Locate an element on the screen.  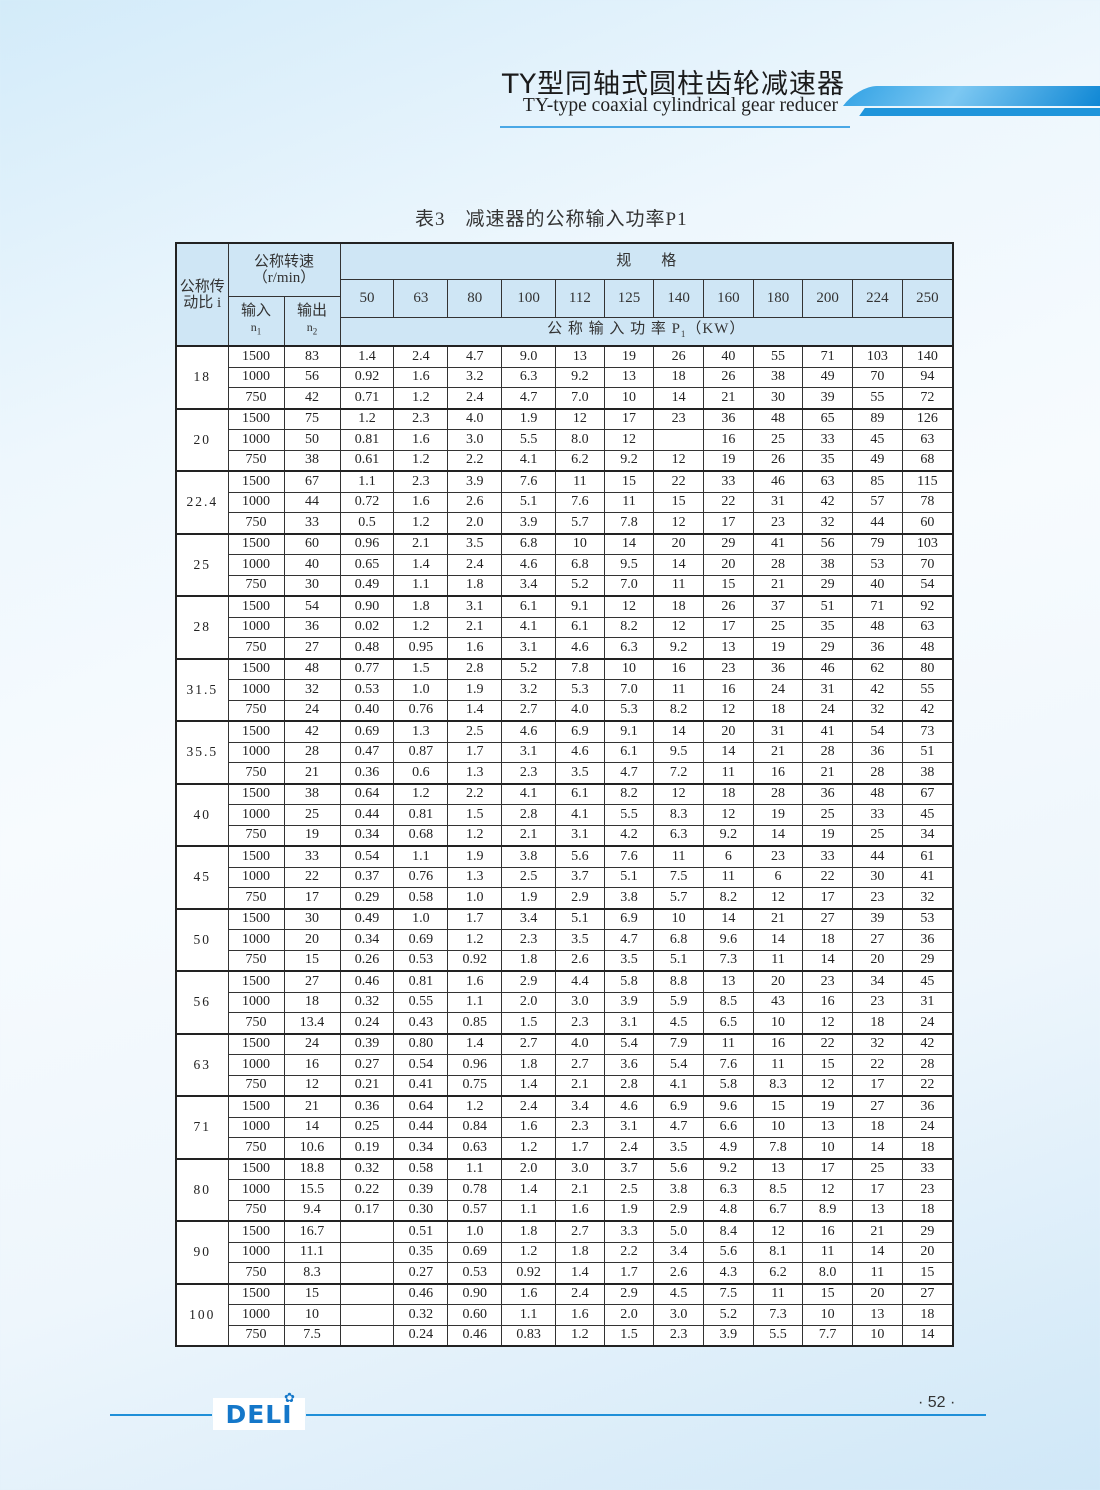
table-title: 减速器的公称输入功率P1 is located at coordinates (576, 219).